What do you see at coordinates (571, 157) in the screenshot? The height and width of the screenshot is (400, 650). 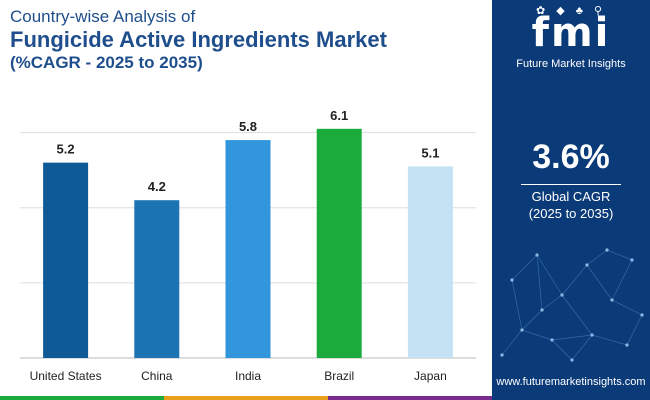 I see `global-cagr-value: 3.6%` at bounding box center [571, 157].